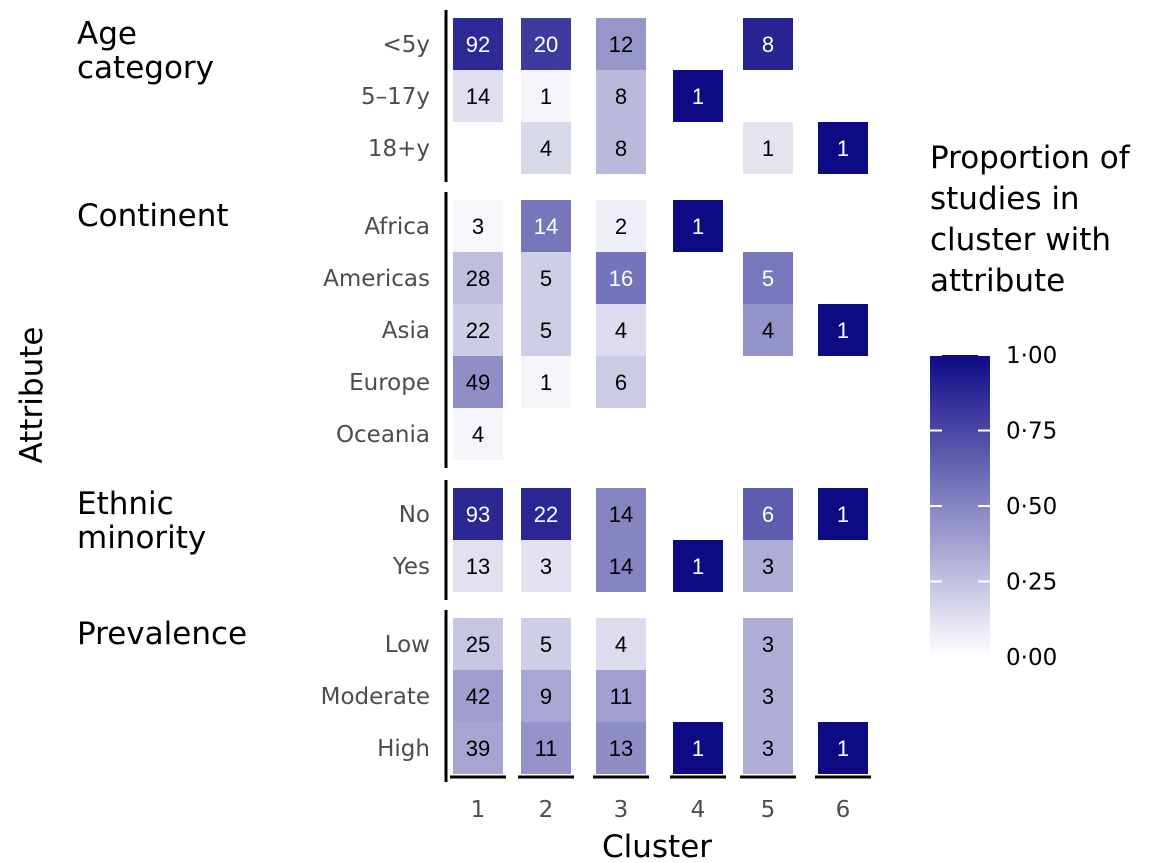 The width and height of the screenshot is (1163, 863). Describe the element at coordinates (993, 507) in the screenshot. I see `legend-ticks: 0·00 0·25 0·50 0·75 1·00` at that location.